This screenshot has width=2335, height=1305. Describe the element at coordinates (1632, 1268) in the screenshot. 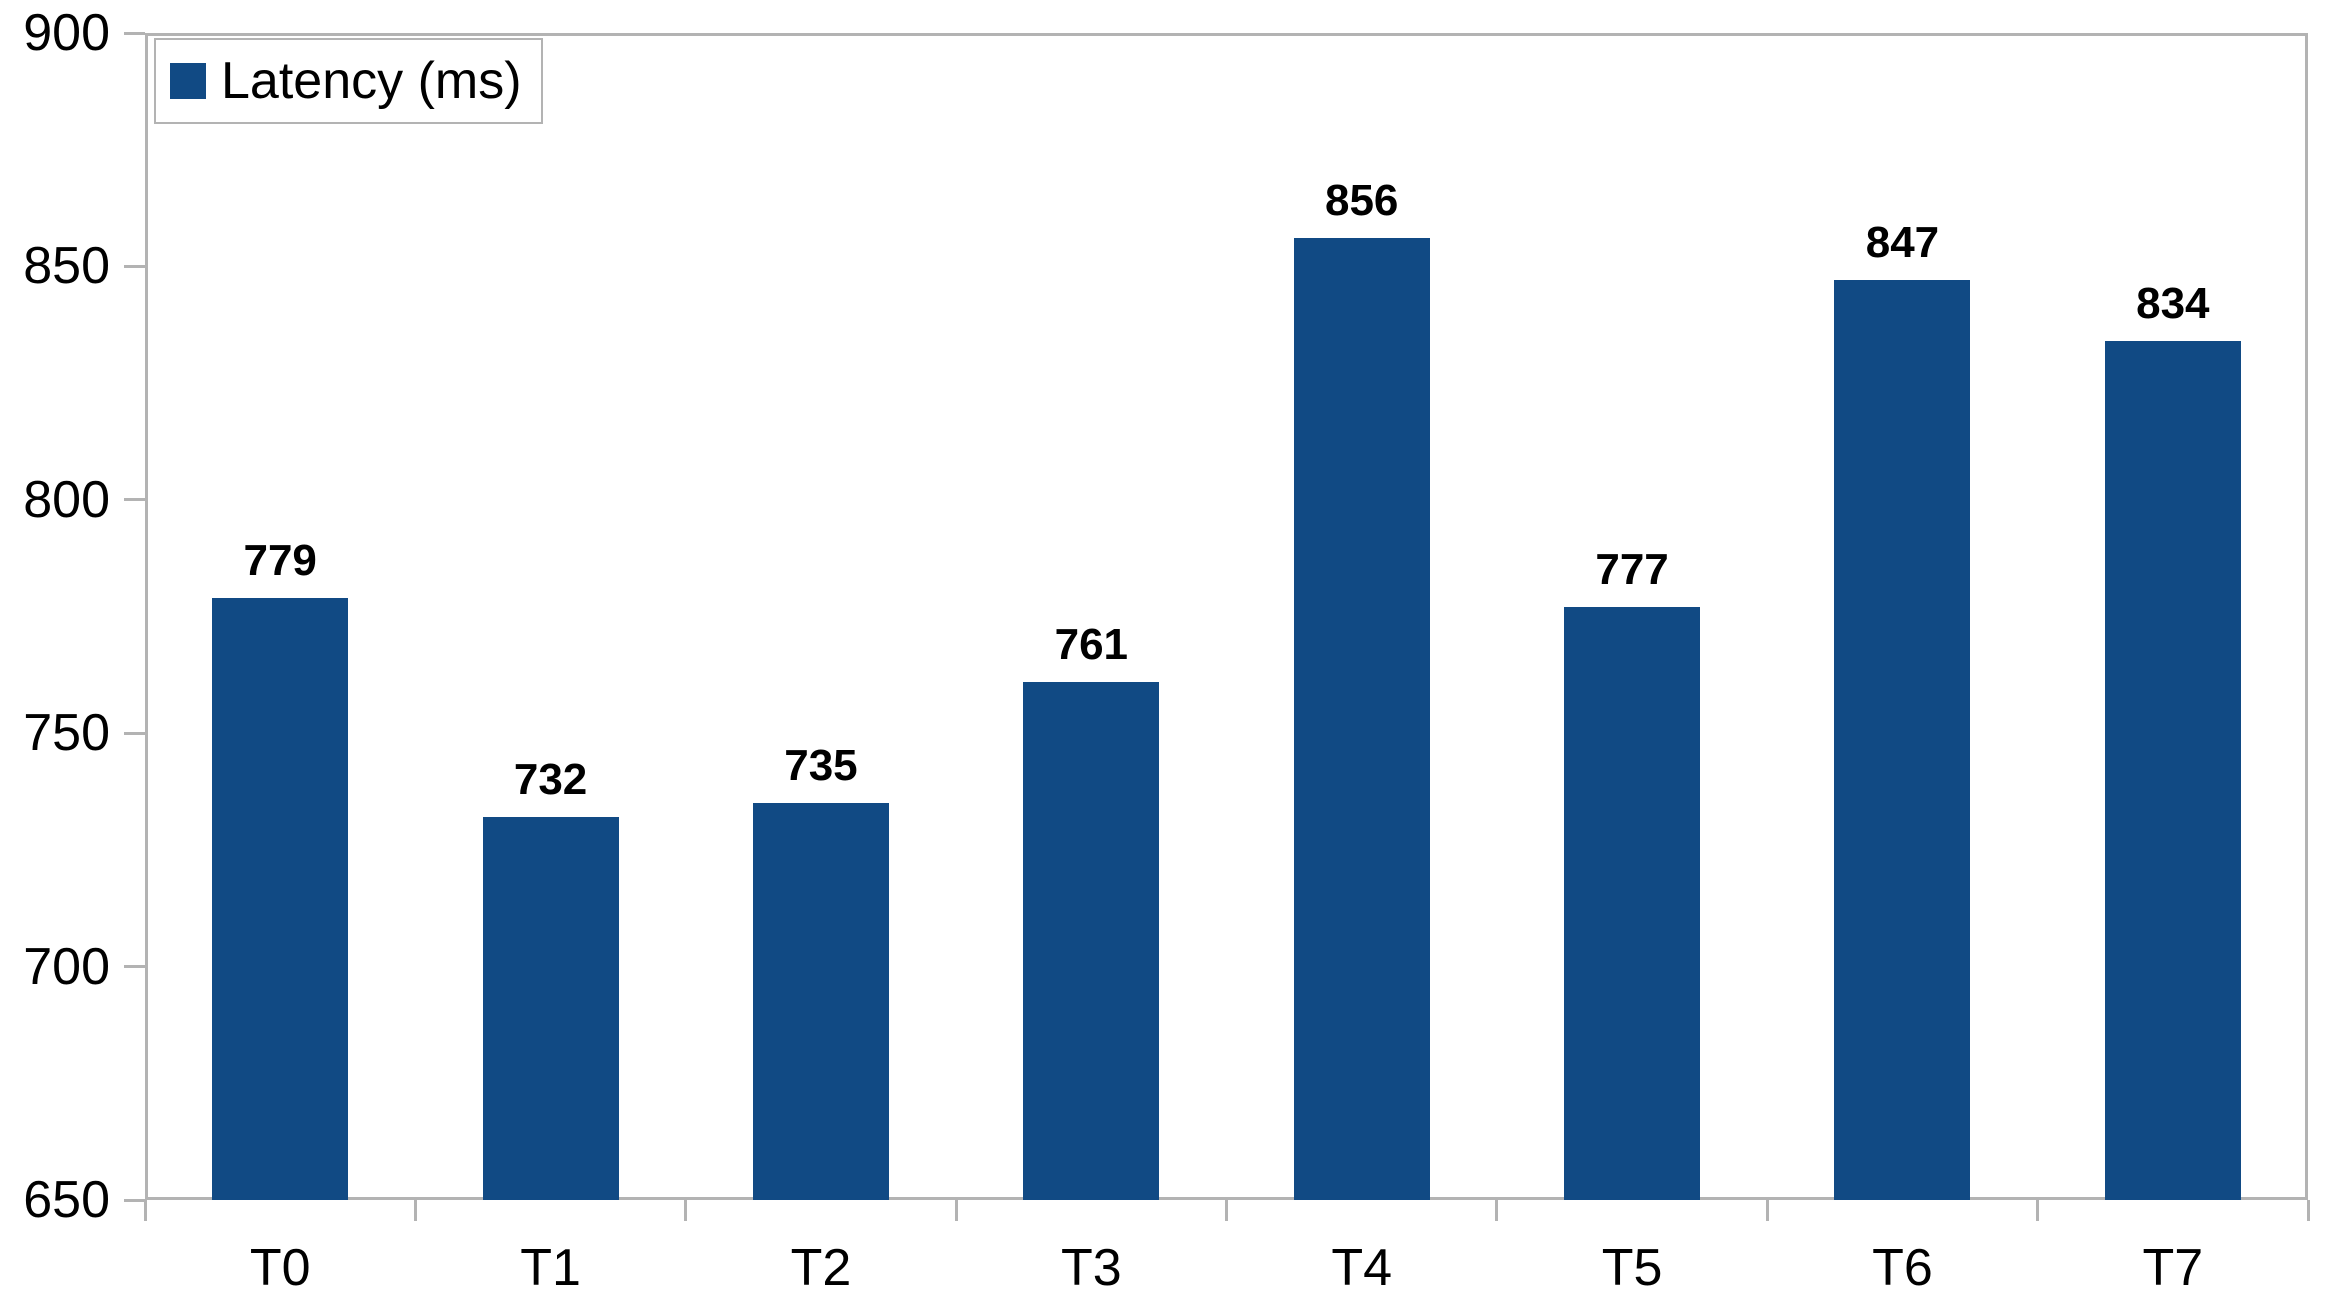

I see `x-axis-category-label: T5` at that location.